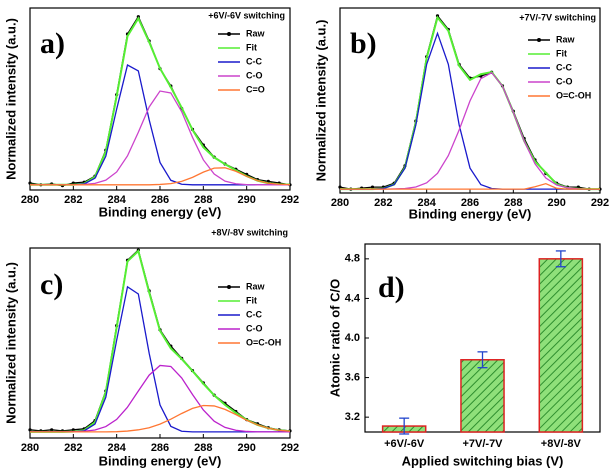 Image resolution: width=614 pixels, height=476 pixels. Describe the element at coordinates (363, 43) in the screenshot. I see `panel-label: b)` at that location.